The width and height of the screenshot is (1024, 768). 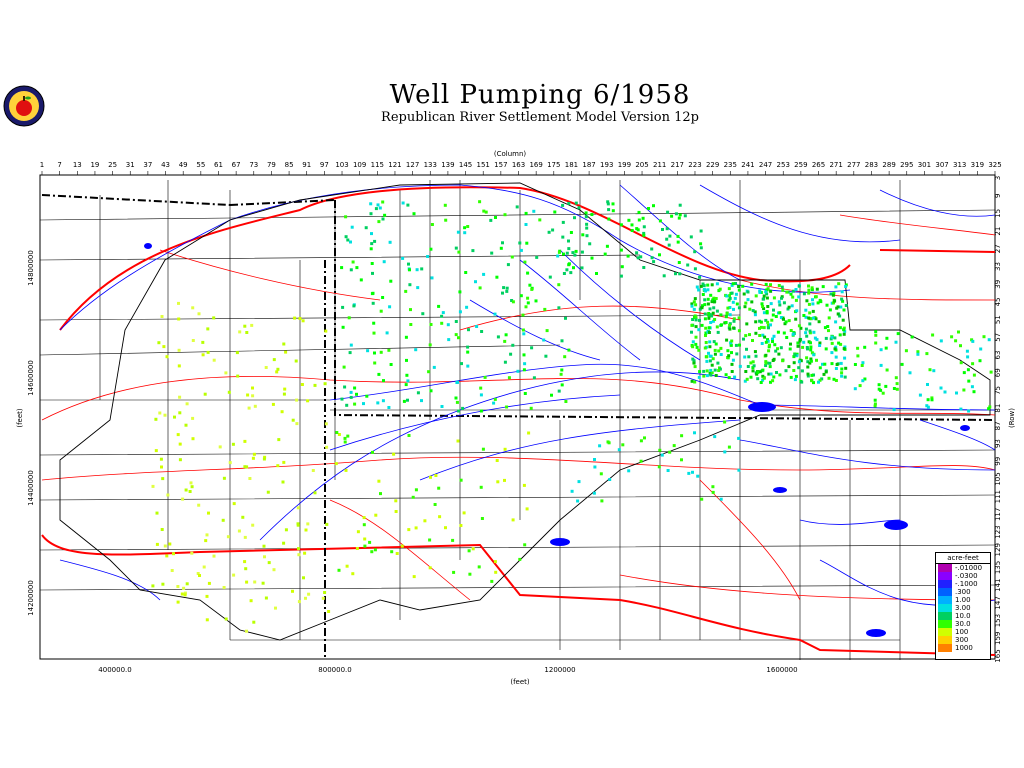 I want to click on legend-item: 30.0, so click(x=963, y=624).